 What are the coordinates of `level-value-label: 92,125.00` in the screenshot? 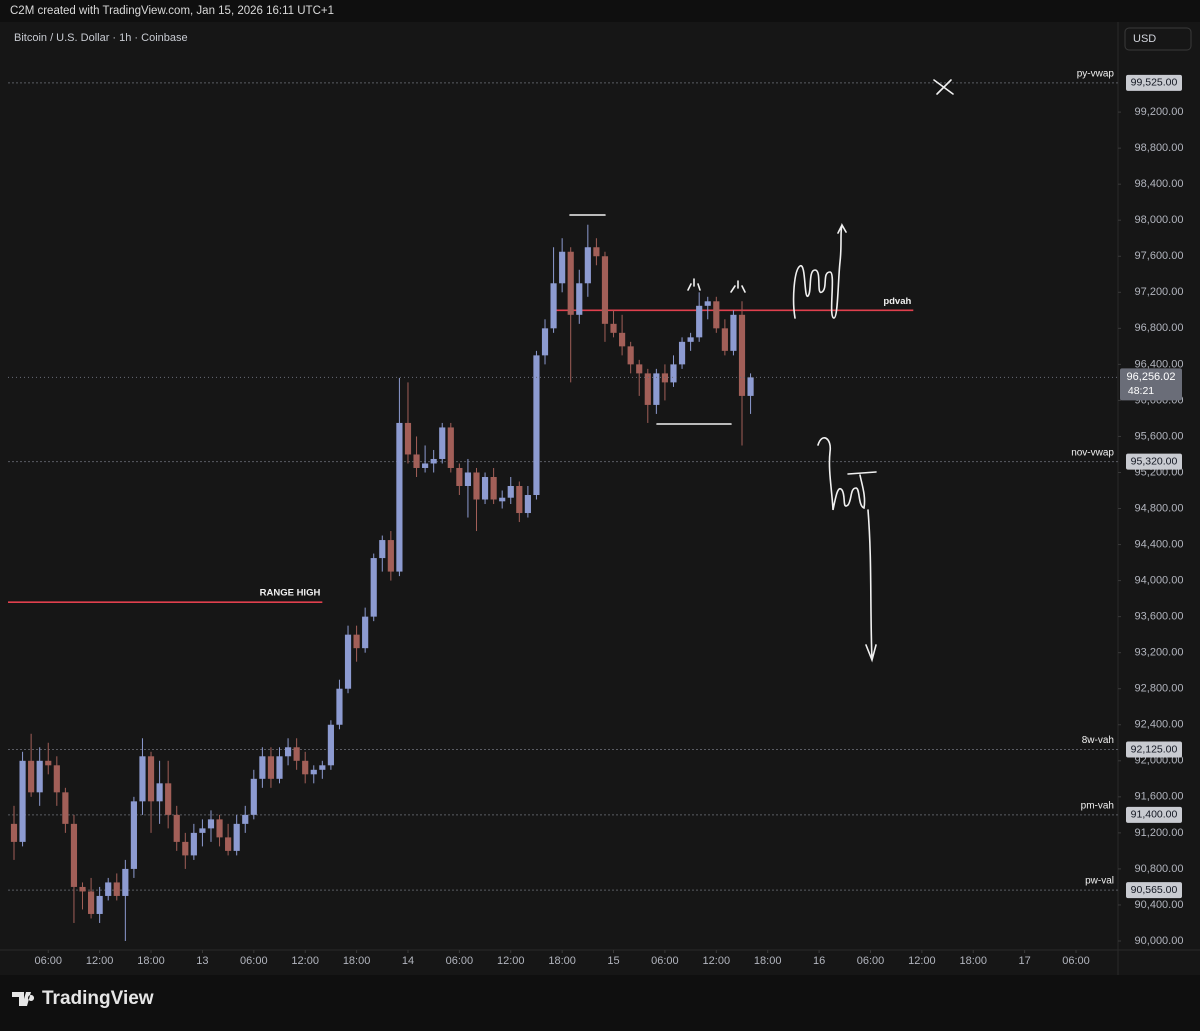 It's located at (1154, 749).